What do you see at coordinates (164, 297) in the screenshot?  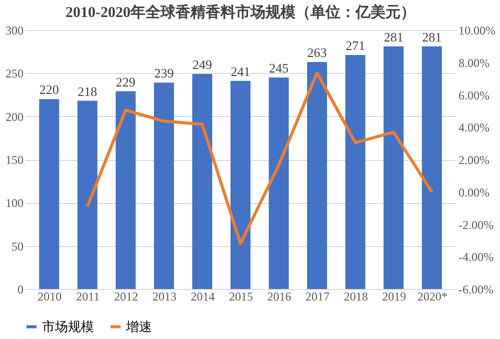 I see `x-tick-label: 2013` at bounding box center [164, 297].